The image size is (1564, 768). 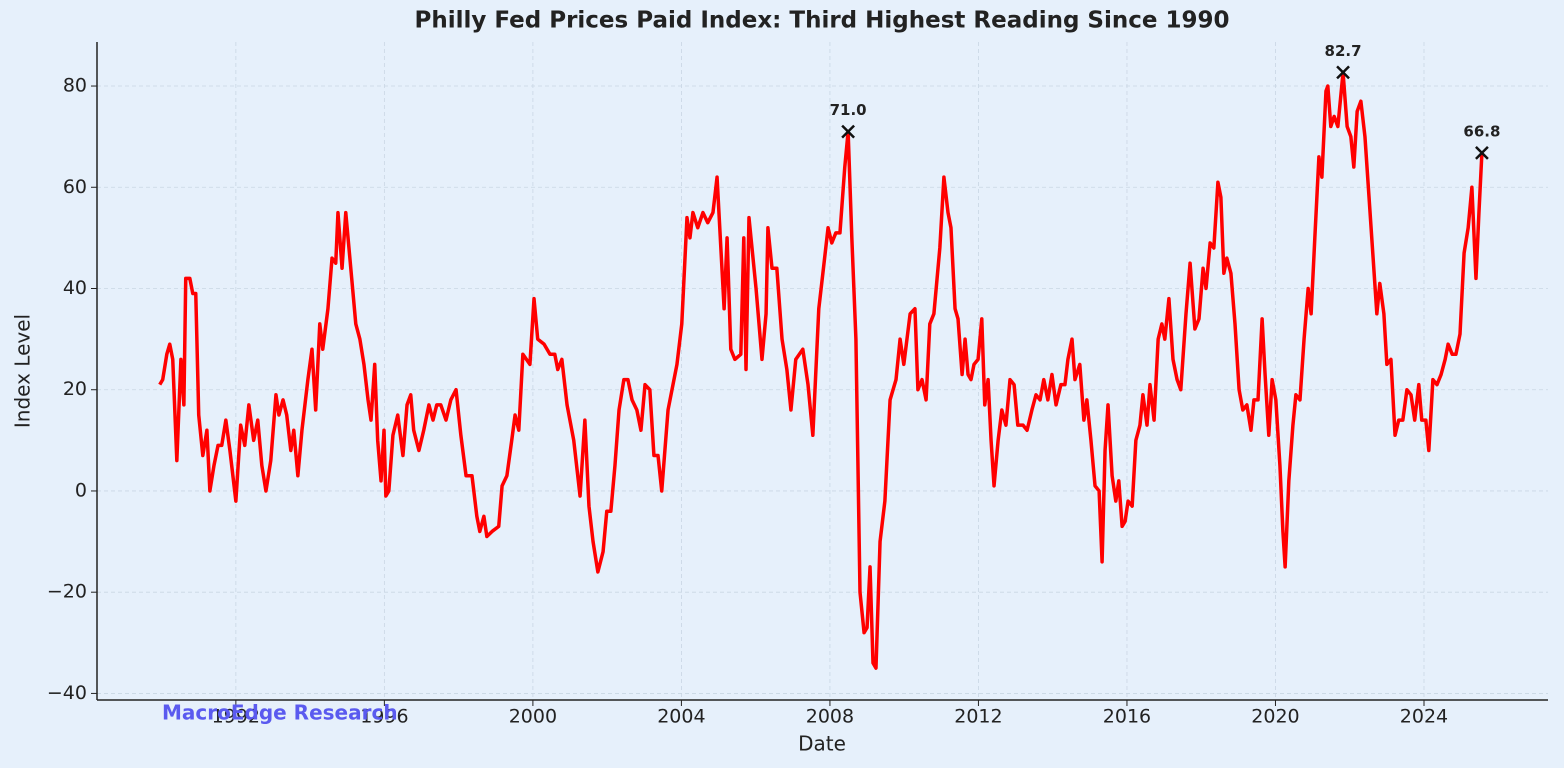 What do you see at coordinates (533, 717) in the screenshot?
I see `x-tick-label: 2000` at bounding box center [533, 717].